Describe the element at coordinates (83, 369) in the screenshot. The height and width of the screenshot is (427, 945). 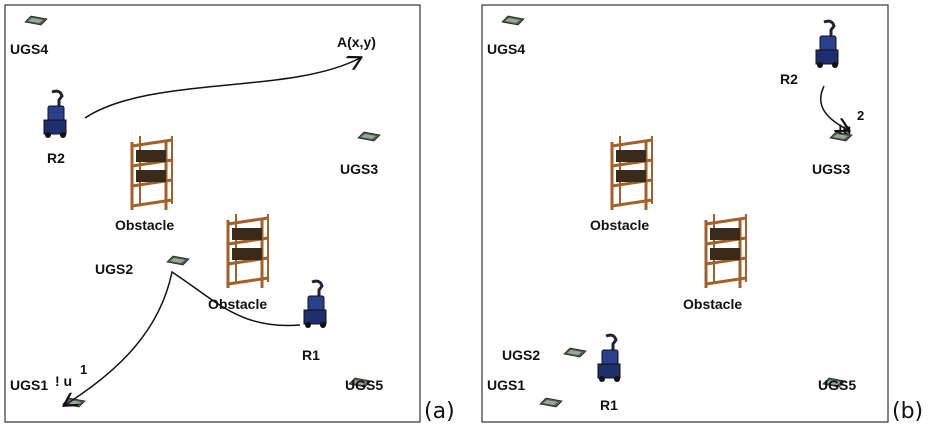
I see `velocity-index: 1` at that location.